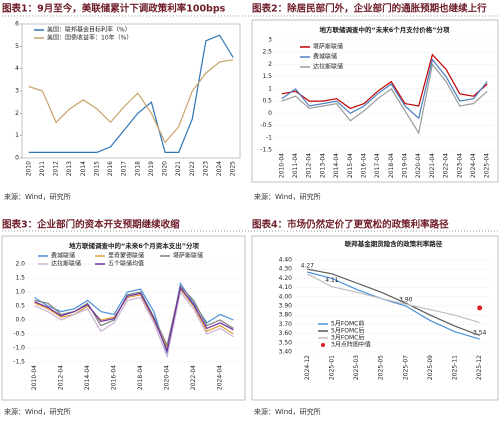 This screenshot has height=421, width=500. What do you see at coordinates (134, 245) in the screenshot?
I see `chart-title: 地方联储调查中的“未来6个月资本支出”分项` at bounding box center [134, 245].